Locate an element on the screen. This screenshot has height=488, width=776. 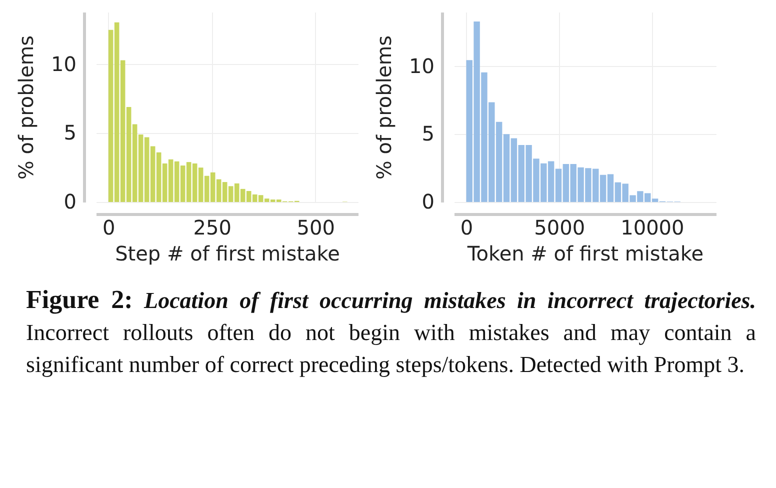
x-tick-label: 5000 is located at coordinates (560, 228).